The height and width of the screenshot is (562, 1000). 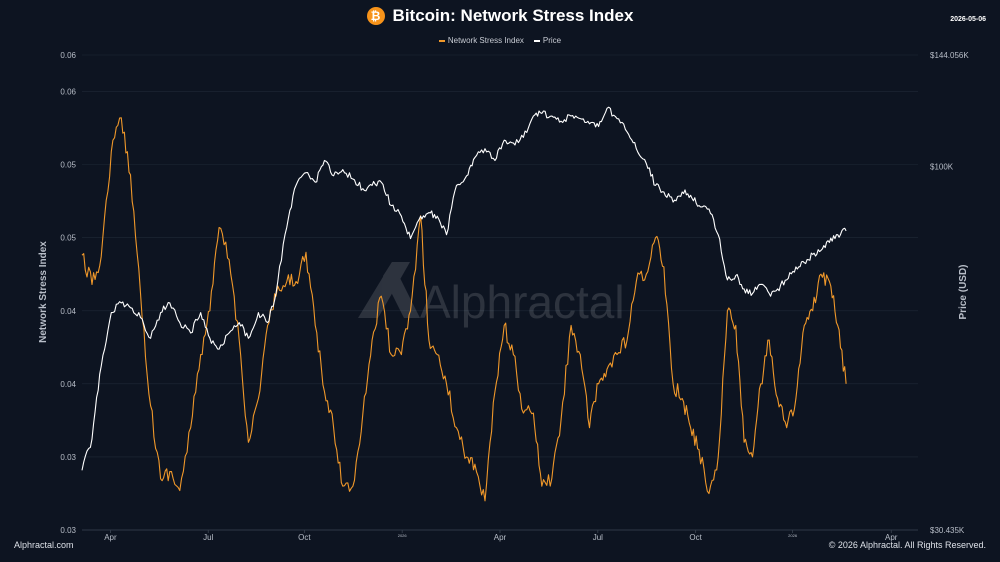 What do you see at coordinates (793, 535) in the screenshot?
I see `x-tick-label-7: 2026` at bounding box center [793, 535].